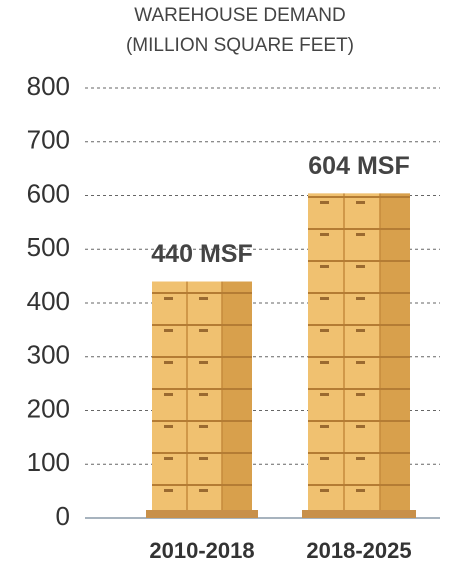 The height and width of the screenshot is (566, 449). I want to click on y-tick-label: 400, so click(48, 301).